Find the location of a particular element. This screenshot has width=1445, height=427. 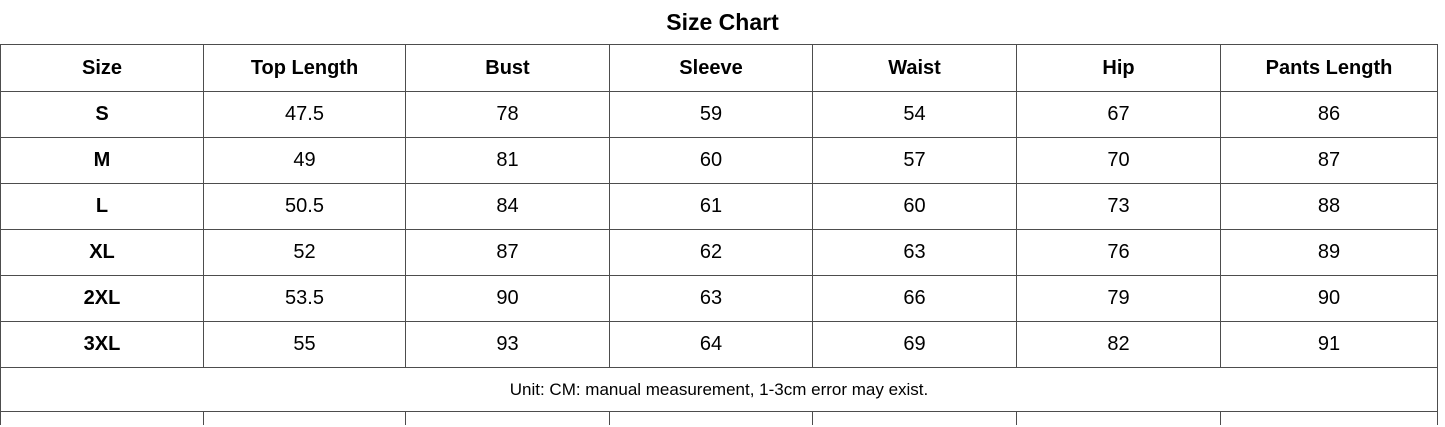

table-cell: 49 is located at coordinates (304, 160).